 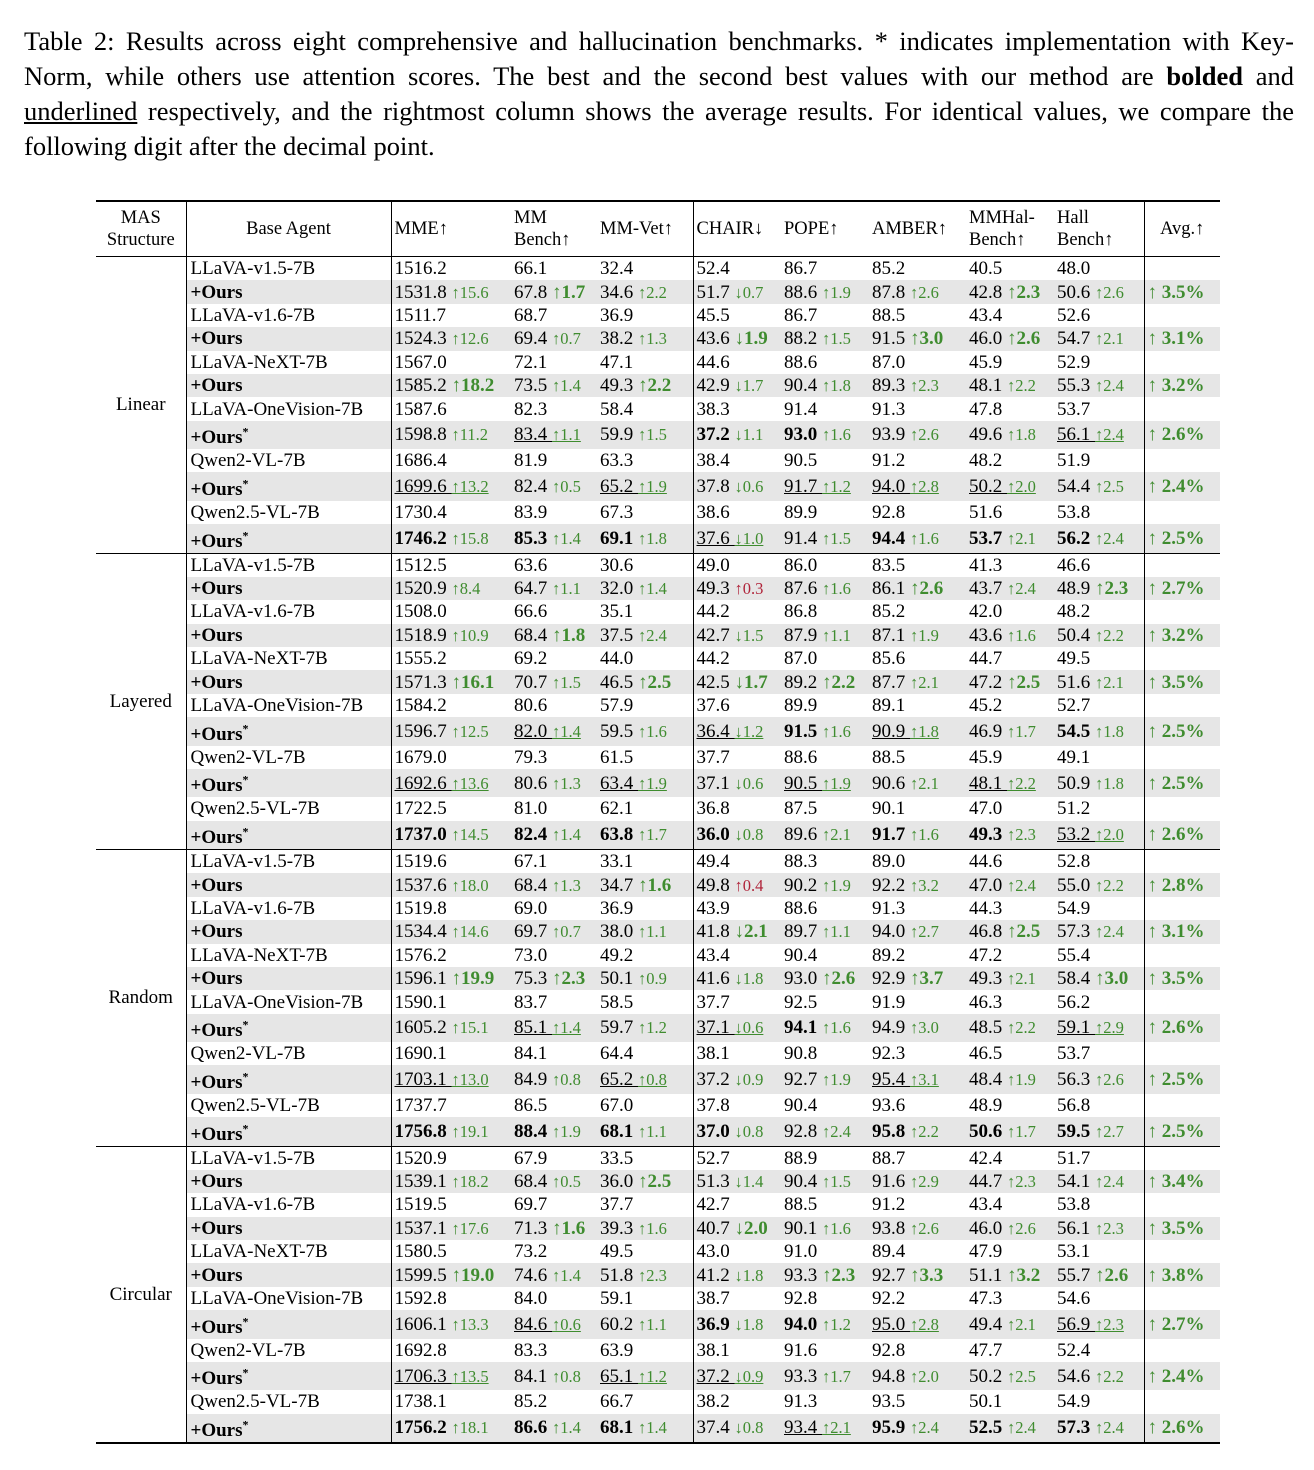 What do you see at coordinates (216, 1228) in the screenshot?
I see `agent-name: +Ours` at bounding box center [216, 1228].